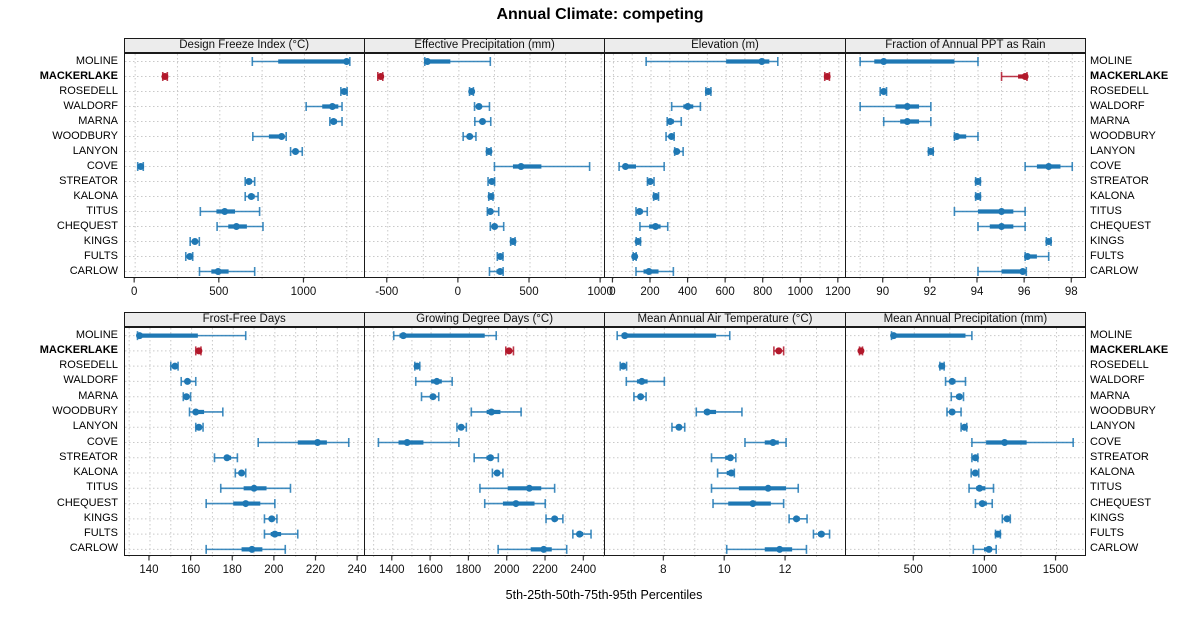 This screenshot has height=625, width=1200. What do you see at coordinates (1113, 150) in the screenshot?
I see `row-label-right: LANYON` at bounding box center [1113, 150].